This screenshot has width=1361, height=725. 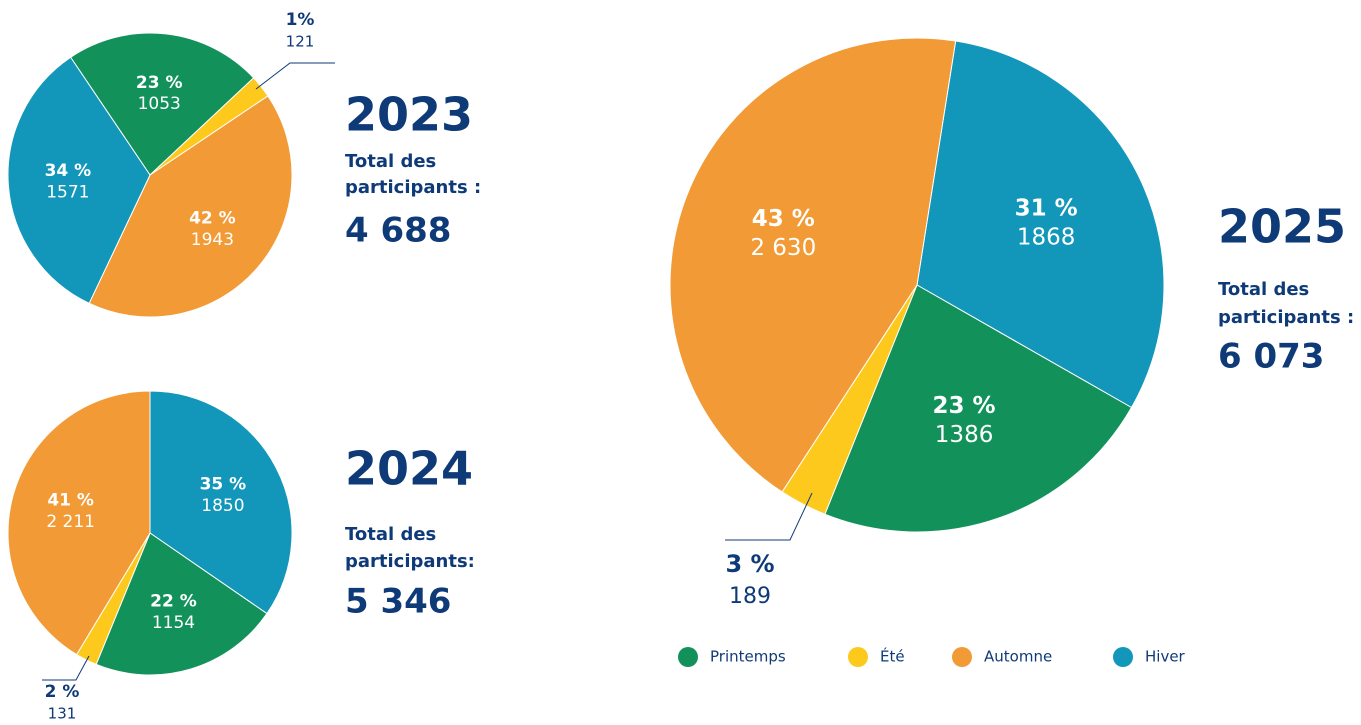 I want to click on count-label: 1571, so click(x=67, y=192).